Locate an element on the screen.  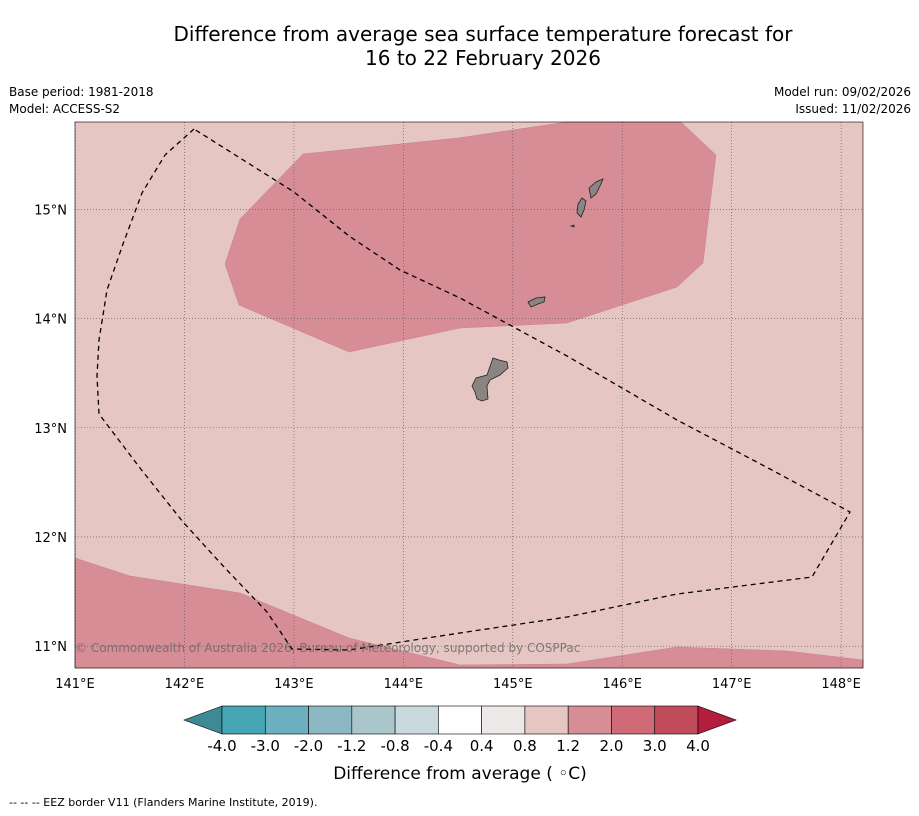
colorbar-over-arrow is located at coordinates (717, 720).